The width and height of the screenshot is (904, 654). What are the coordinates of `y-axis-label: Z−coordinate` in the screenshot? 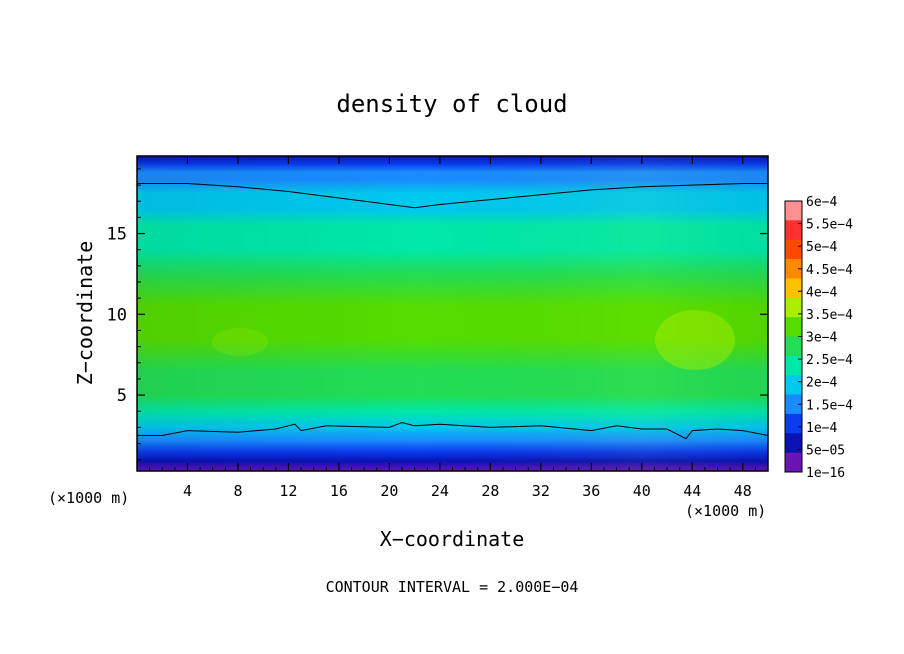 It's located at (85, 313).